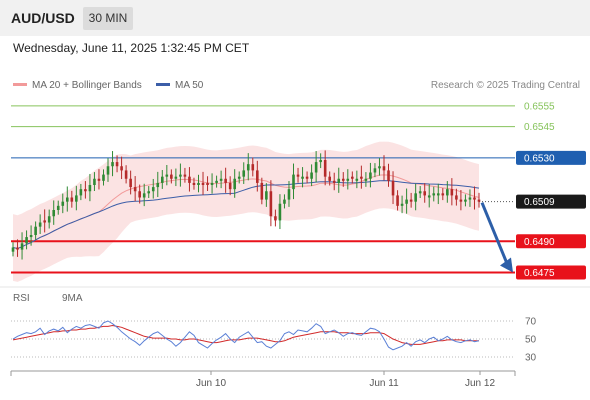  I want to click on x-tick-label: Jun 11, so click(384, 383).